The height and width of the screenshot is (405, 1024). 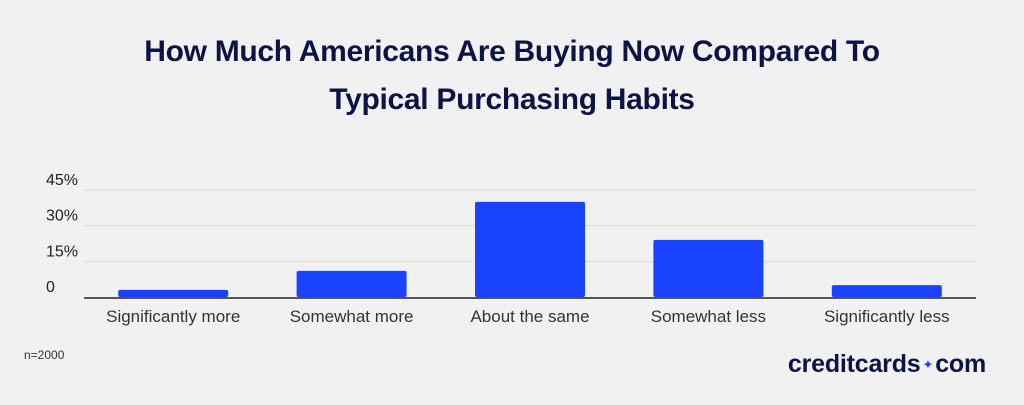 I want to click on y-tick-label: 30%, so click(x=62, y=216).